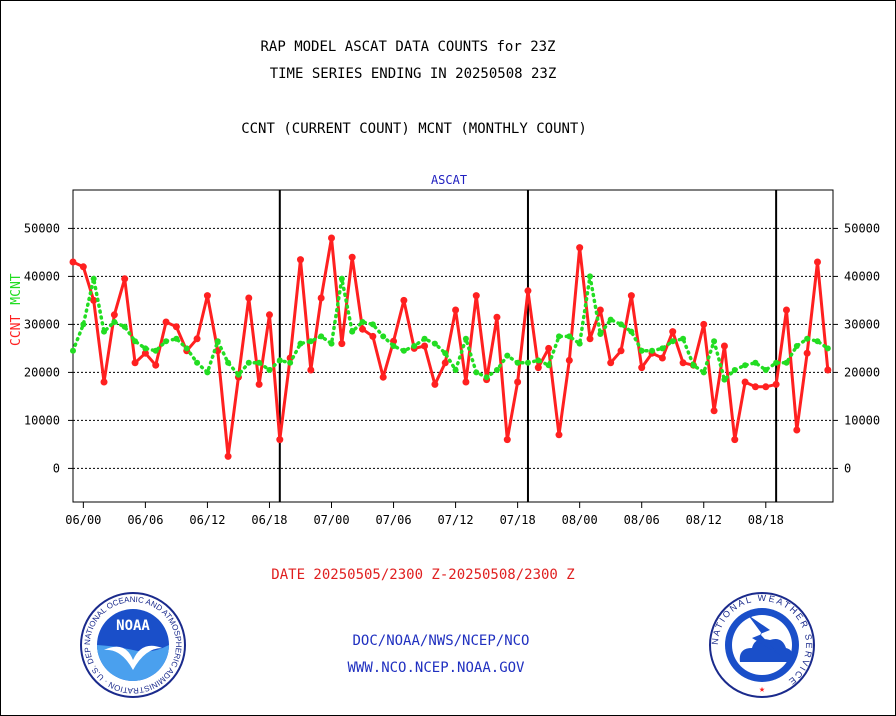  I want to click on y-axis-left: 0 10000 20000 30000 40000 50000, so click(48, 348).